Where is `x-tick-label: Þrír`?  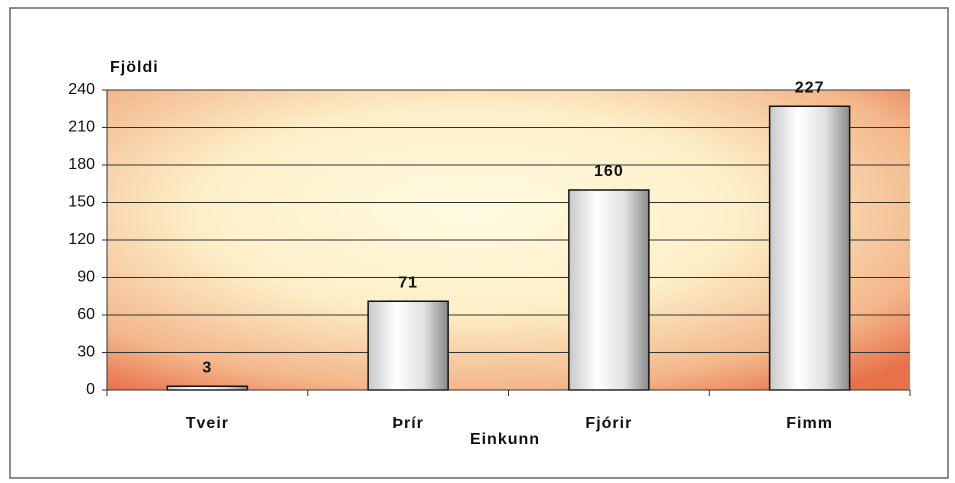 x-tick-label: Þrír is located at coordinates (408, 423).